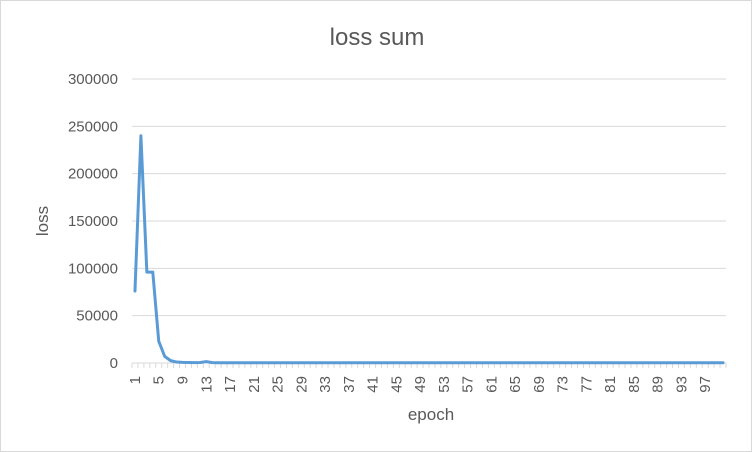 The image size is (752, 452). Describe the element at coordinates (563, 384) in the screenshot. I see `x-tick-label: 73` at that location.